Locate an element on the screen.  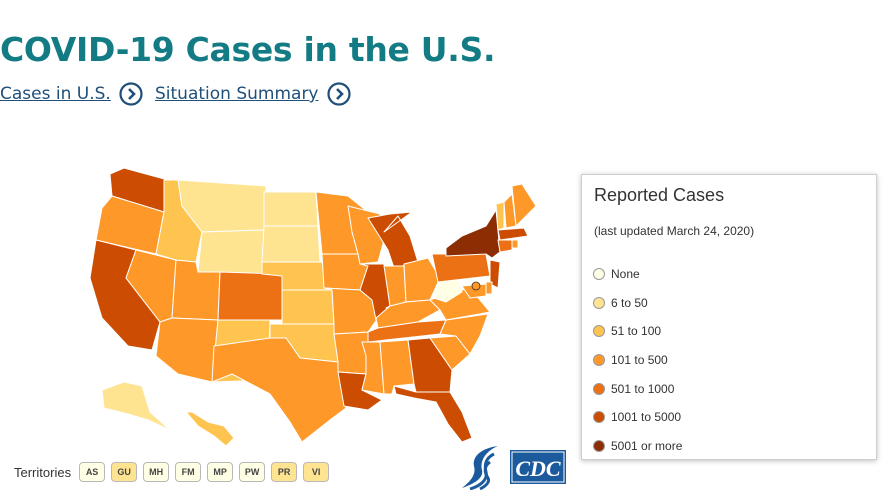
state-ma is located at coordinates (513, 234).